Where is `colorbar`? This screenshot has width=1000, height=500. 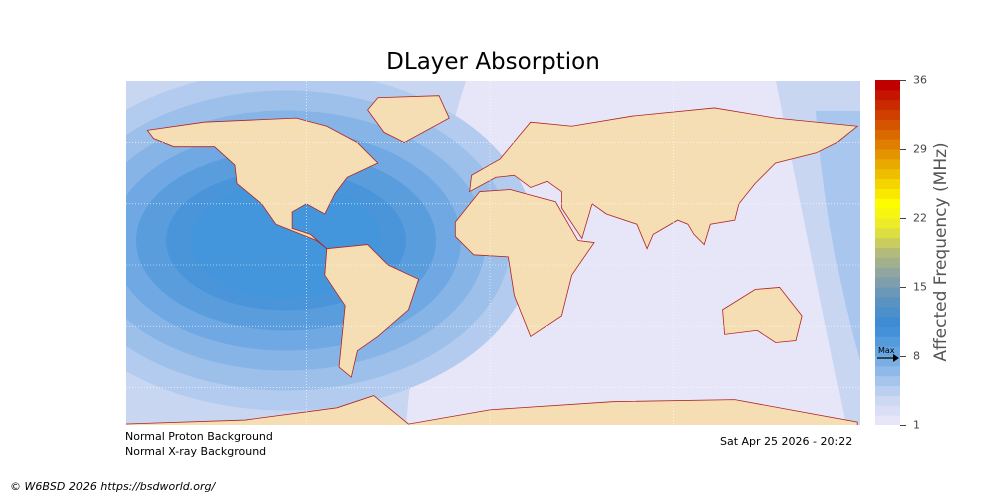 colorbar is located at coordinates (887, 252).